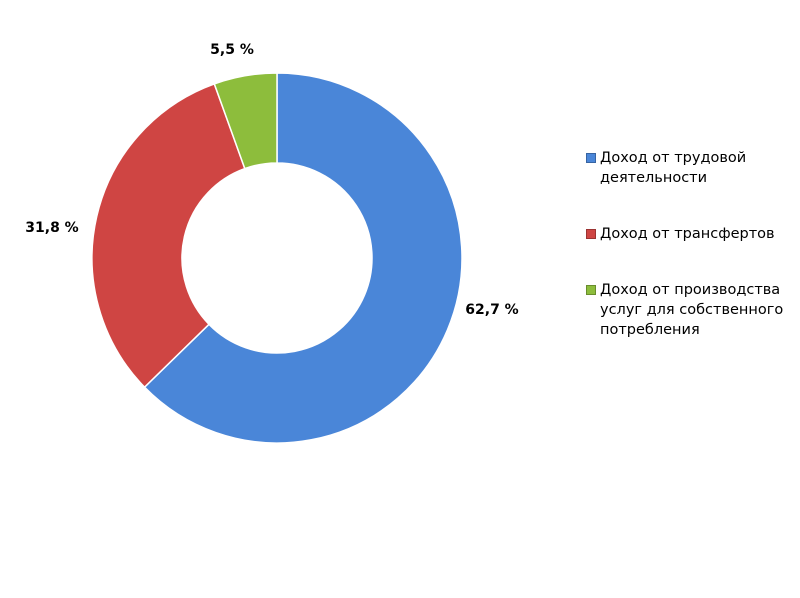 This screenshot has height=598, width=800. Describe the element at coordinates (687, 234) in the screenshot. I see `legend-label: Доход от трансфертов` at that location.